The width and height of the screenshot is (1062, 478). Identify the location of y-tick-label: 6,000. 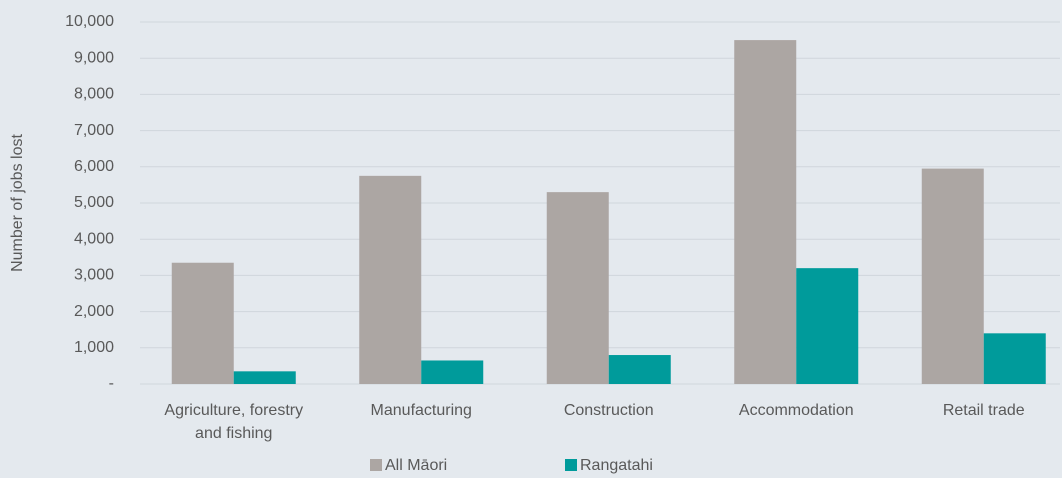
(94, 166).